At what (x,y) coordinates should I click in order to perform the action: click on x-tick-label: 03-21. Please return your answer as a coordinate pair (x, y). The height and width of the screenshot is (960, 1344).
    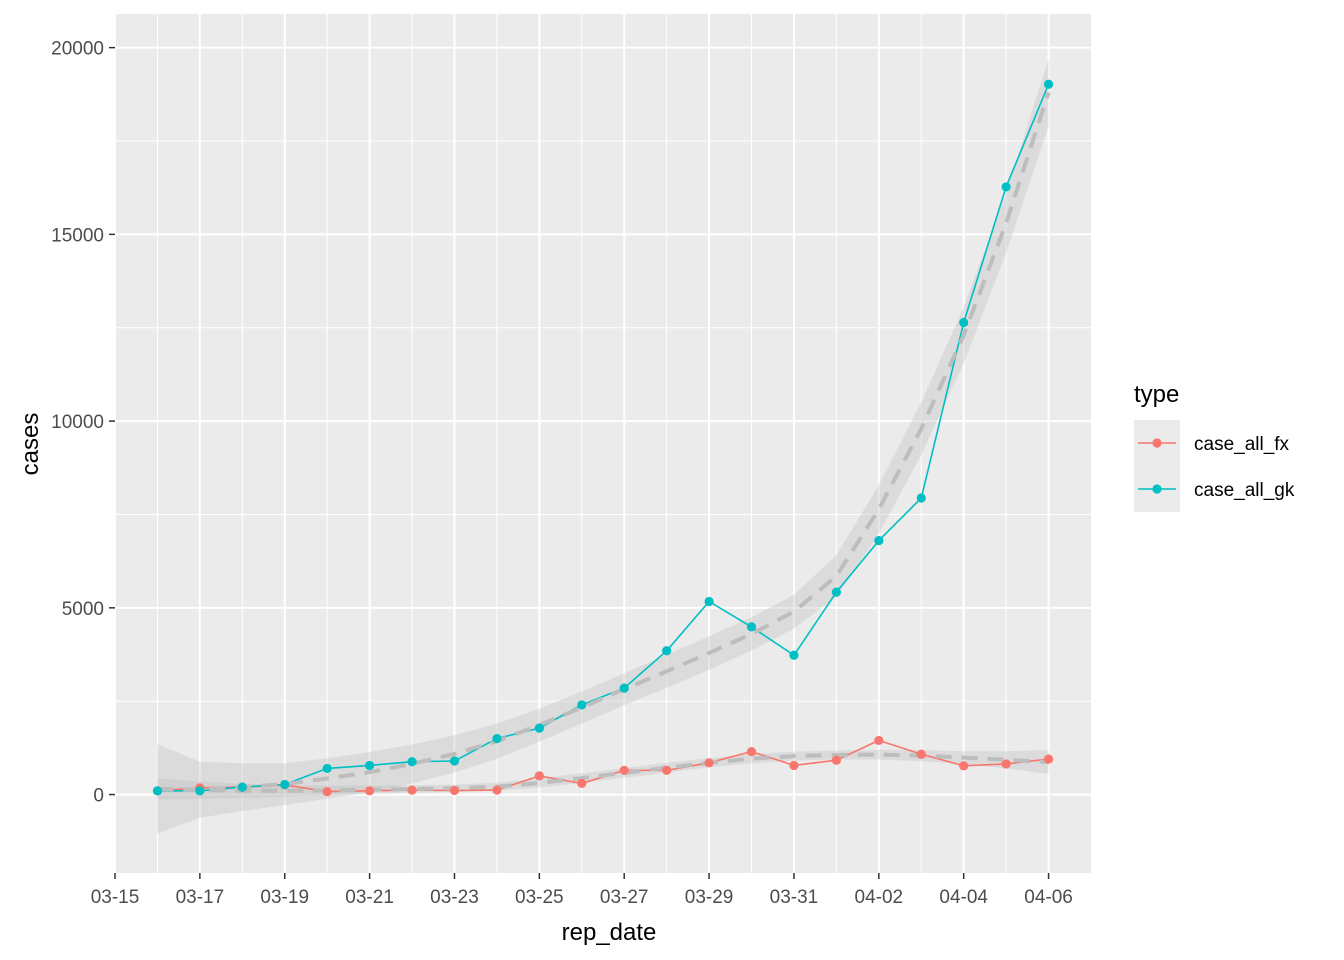
    Looking at the image, I should click on (369, 897).